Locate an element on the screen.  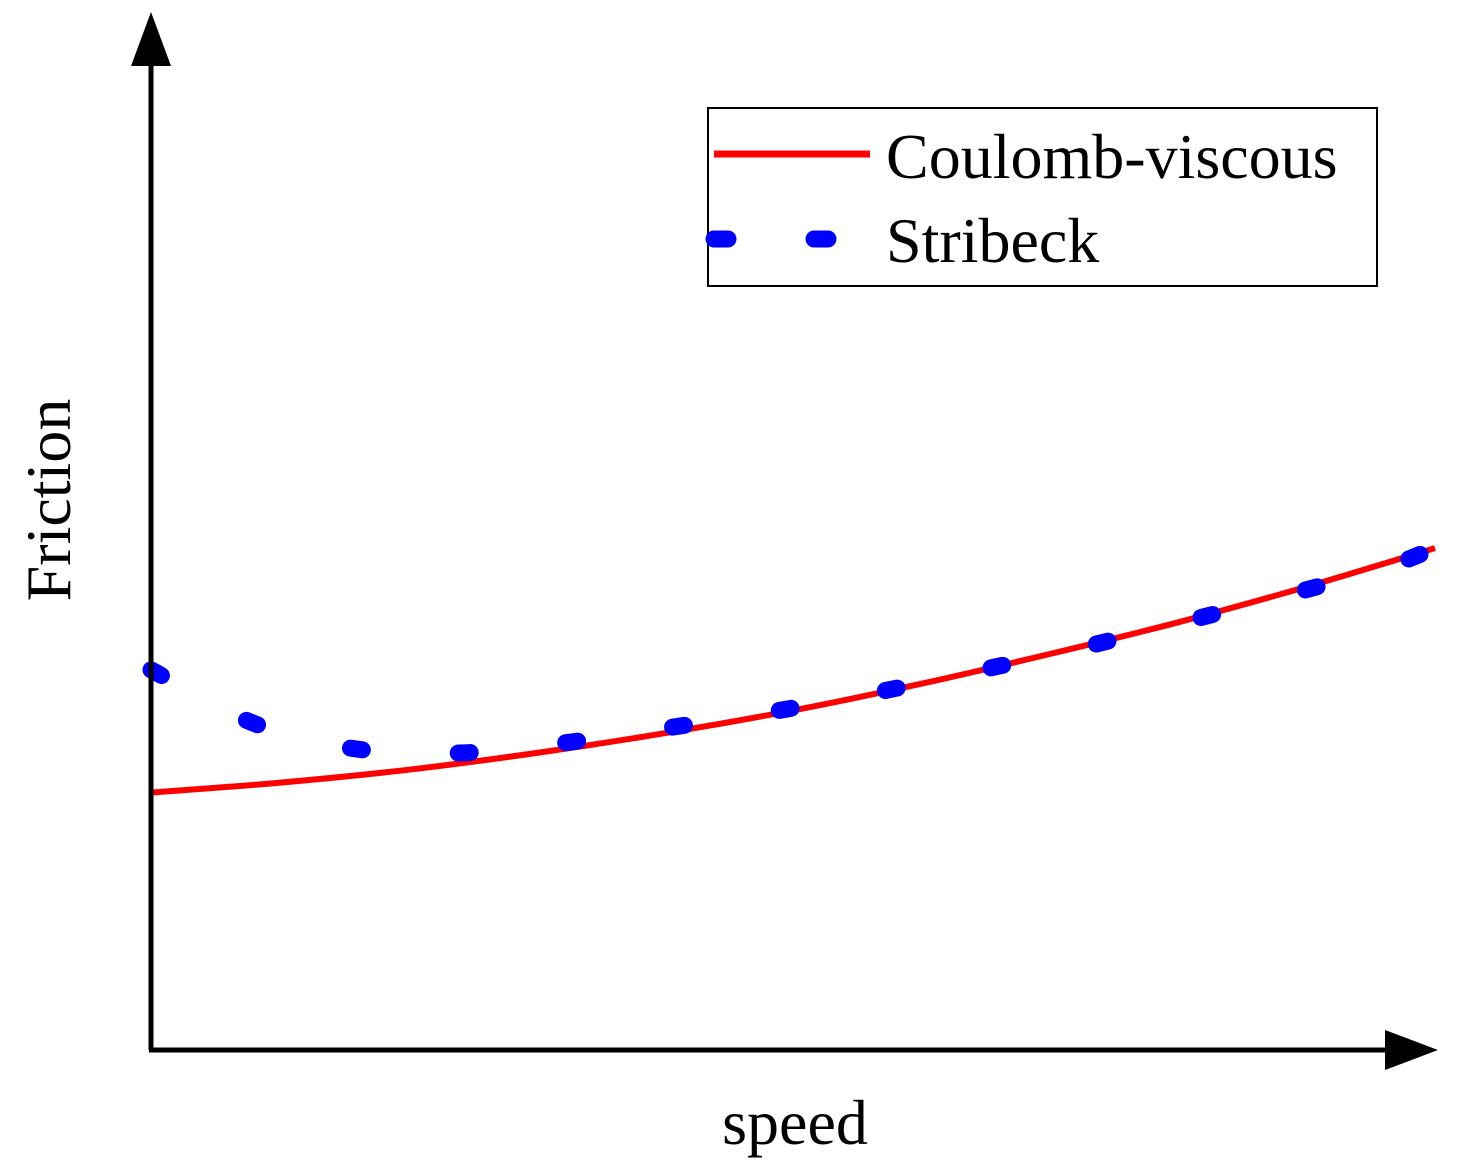
legend-label-stribeck: Stribeck is located at coordinates (992, 240).